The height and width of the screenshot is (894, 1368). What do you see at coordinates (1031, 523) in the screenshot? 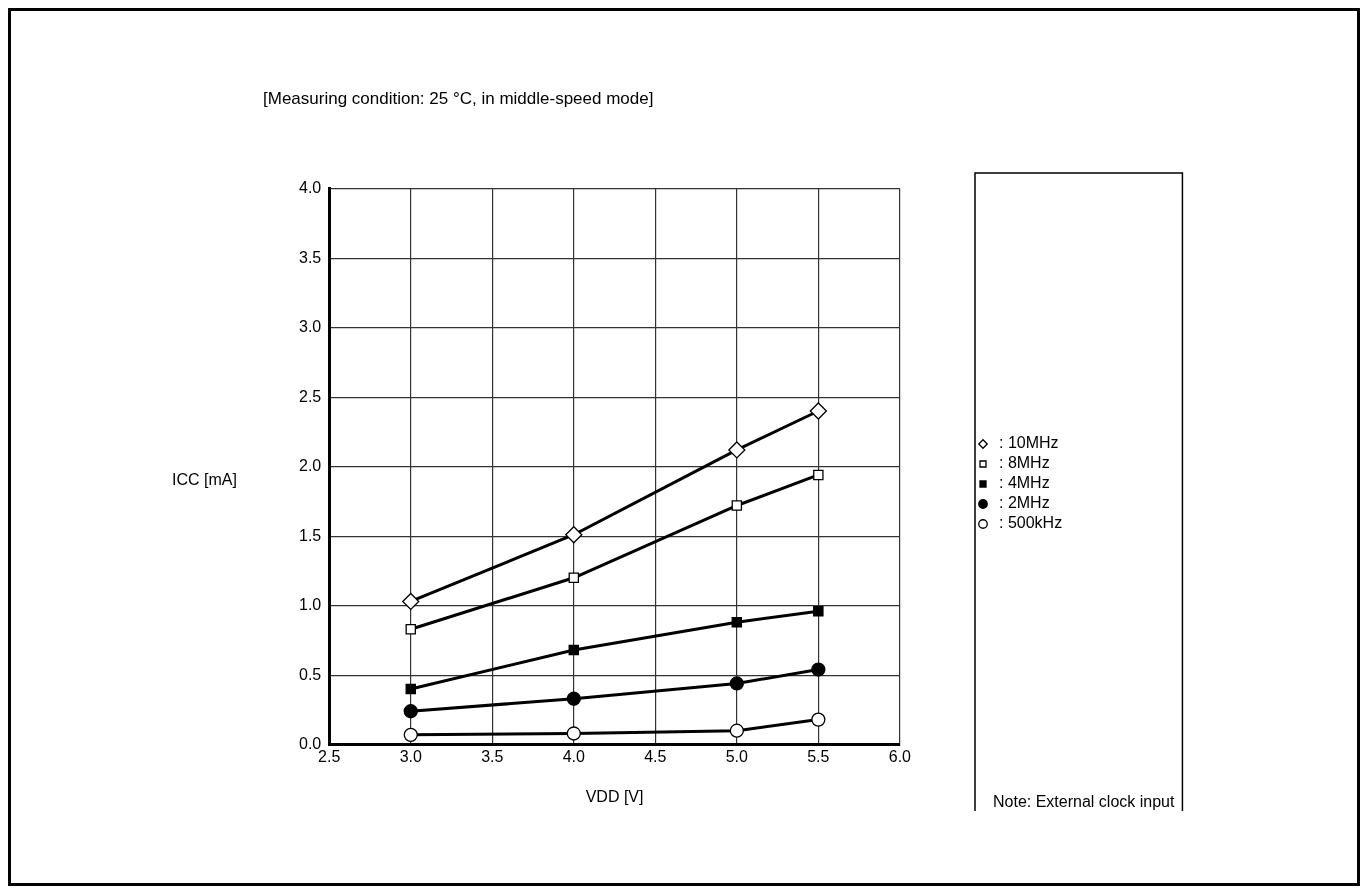
I see `legend-label: : 500kHz` at bounding box center [1031, 523].